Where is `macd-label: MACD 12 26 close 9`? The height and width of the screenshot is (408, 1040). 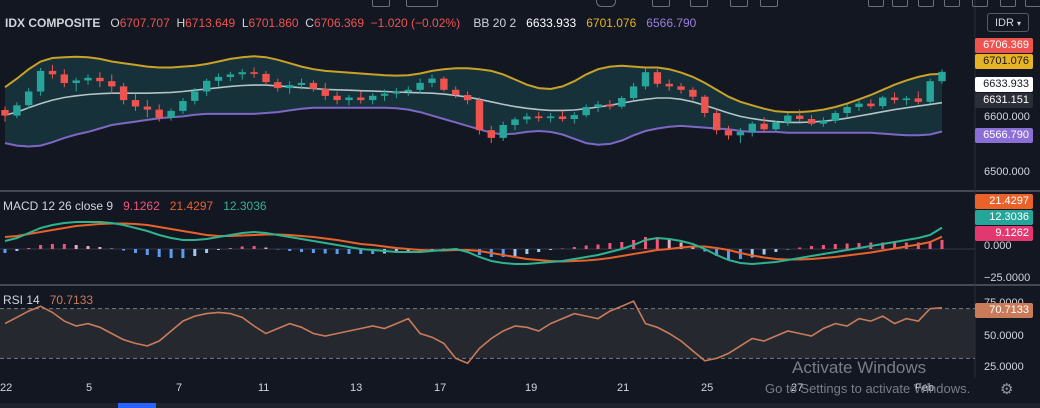 macd-label: MACD 12 26 close 9 is located at coordinates (58, 206).